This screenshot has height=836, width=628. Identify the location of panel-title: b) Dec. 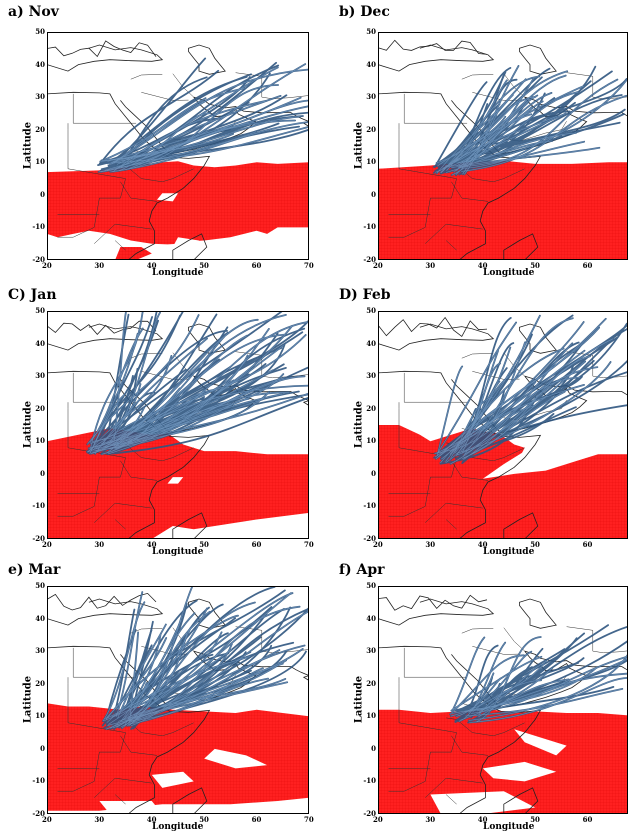
(364, 12).